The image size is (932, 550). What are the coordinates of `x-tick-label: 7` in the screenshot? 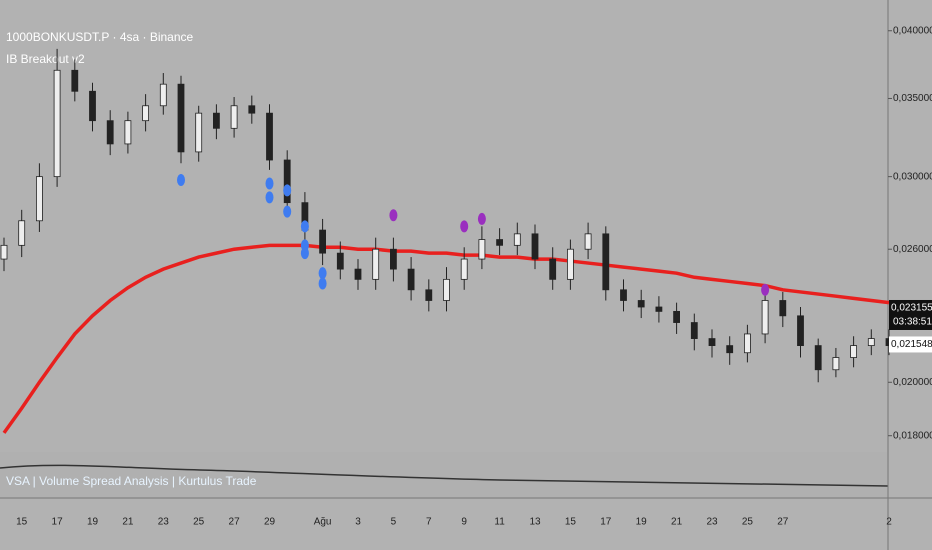 It's located at (429, 522).